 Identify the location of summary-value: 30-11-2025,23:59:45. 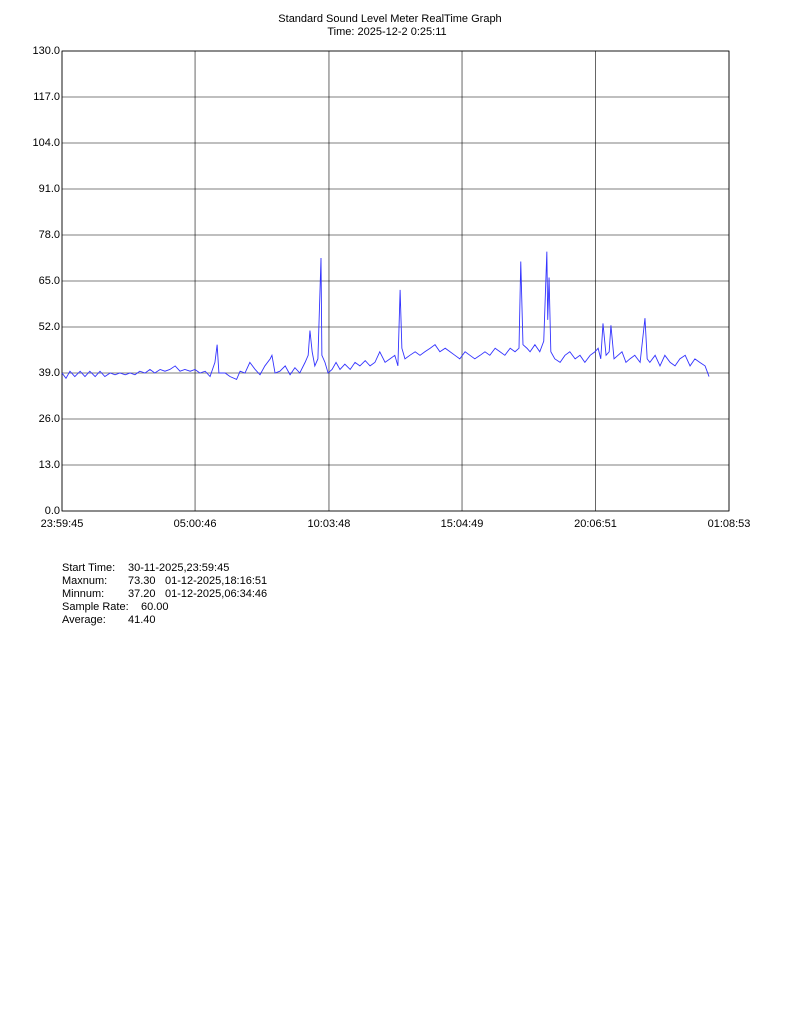
(178, 568).